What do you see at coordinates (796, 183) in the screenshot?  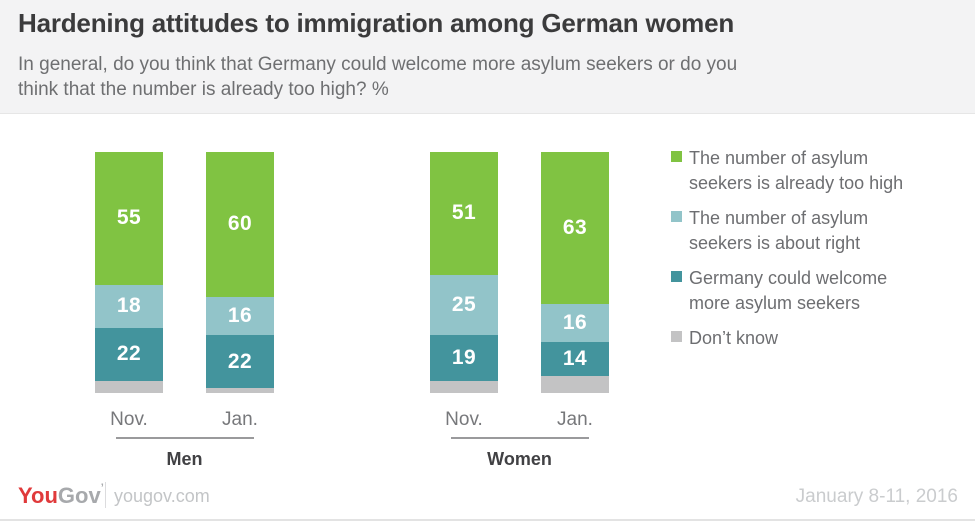 I see `legend-label-line: seekers is already too high` at bounding box center [796, 183].